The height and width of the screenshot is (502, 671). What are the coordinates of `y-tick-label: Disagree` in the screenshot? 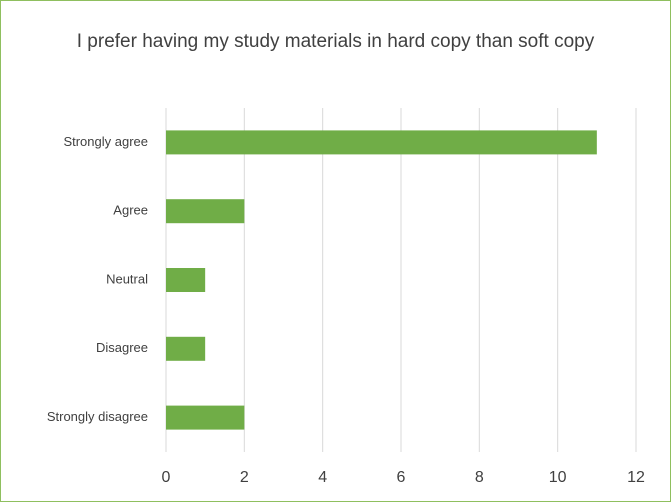 It's located at (122, 347).